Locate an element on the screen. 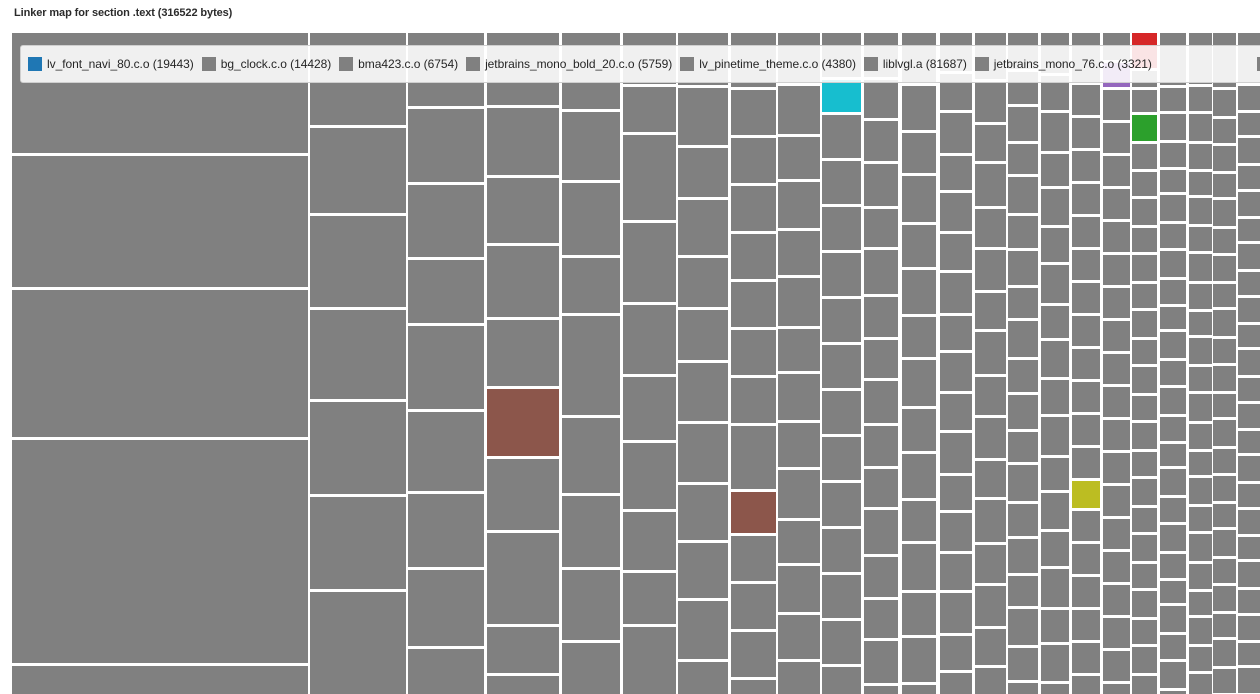 The width and height of the screenshot is (1260, 694). legend-item: jetbrains_mono_76.c.o (3321) is located at coordinates (1063, 64).